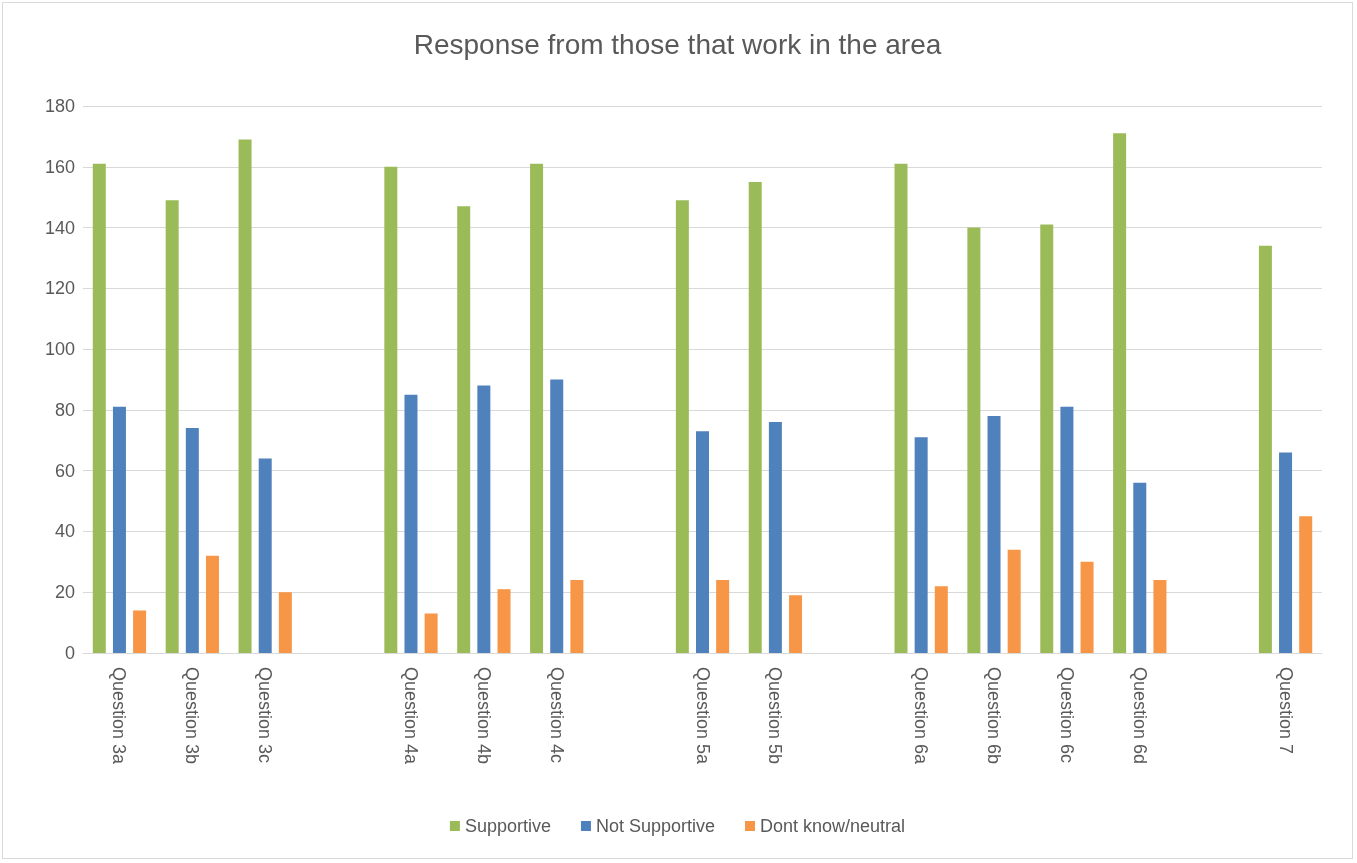  I want to click on x-tick-label: Question 3b, so click(192, 716).